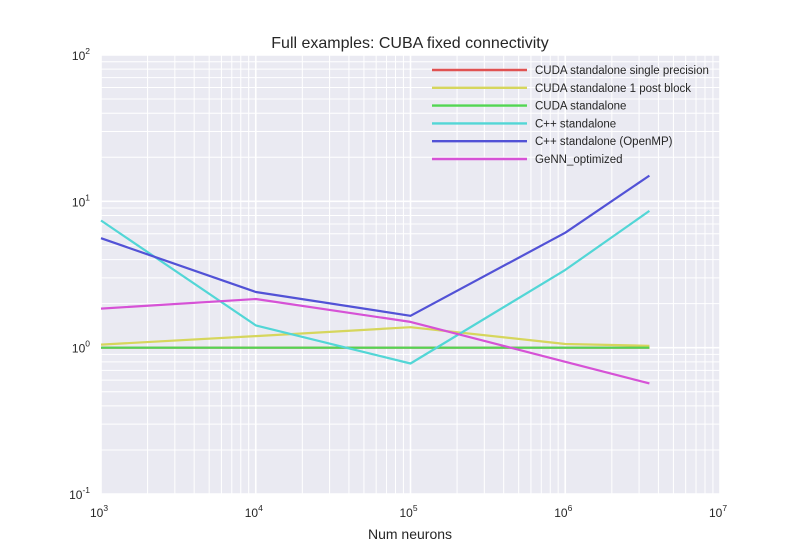 The height and width of the screenshot is (550, 800). What do you see at coordinates (579, 160) in the screenshot?
I see `legend-label: GeNN_optimized` at bounding box center [579, 160].